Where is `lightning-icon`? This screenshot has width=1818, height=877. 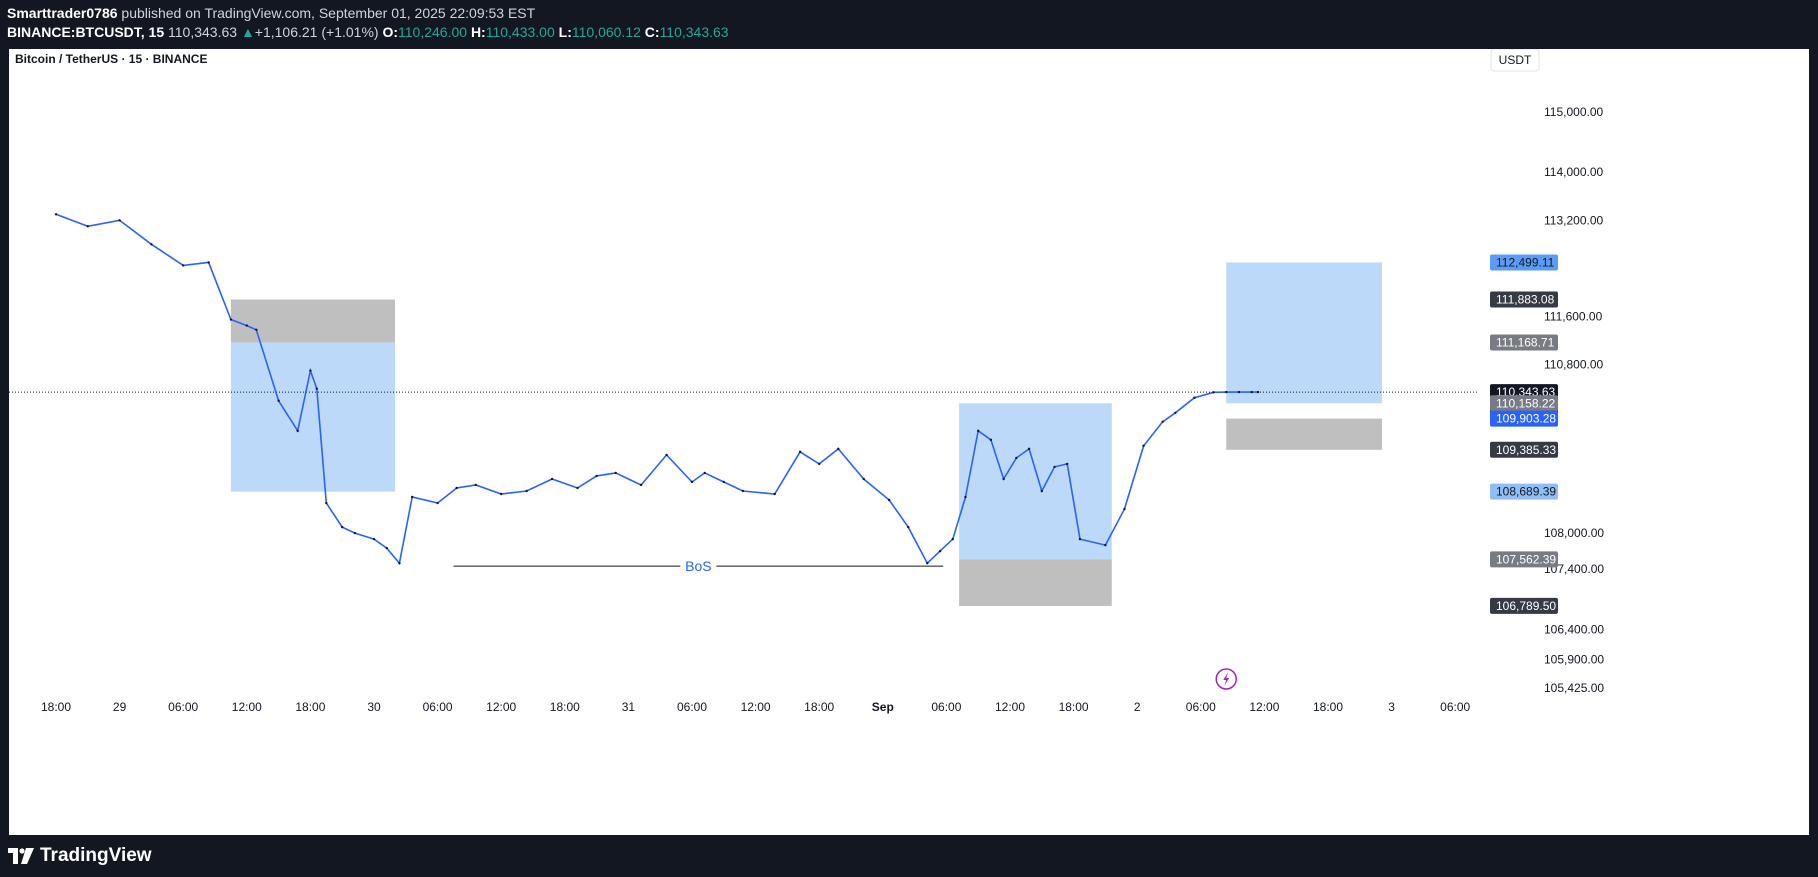
lightning-icon is located at coordinates (1226, 679).